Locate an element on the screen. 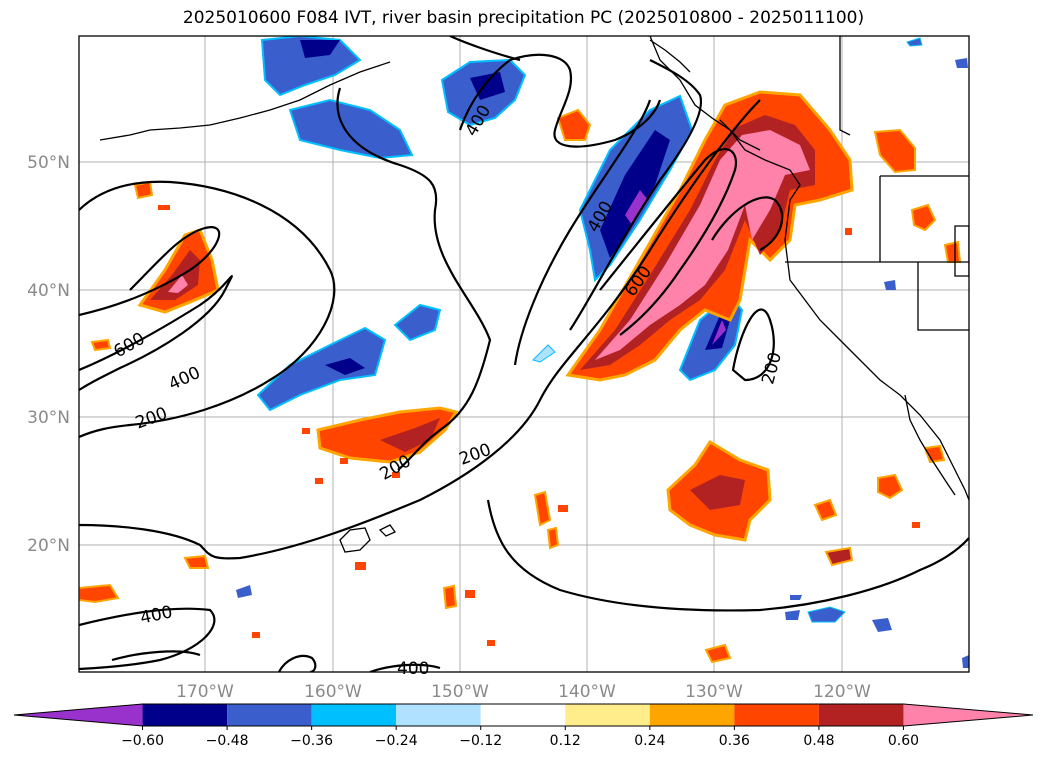 This screenshot has width=1047, height=765. colorbar-tick-label: −0.36 is located at coordinates (311, 741).